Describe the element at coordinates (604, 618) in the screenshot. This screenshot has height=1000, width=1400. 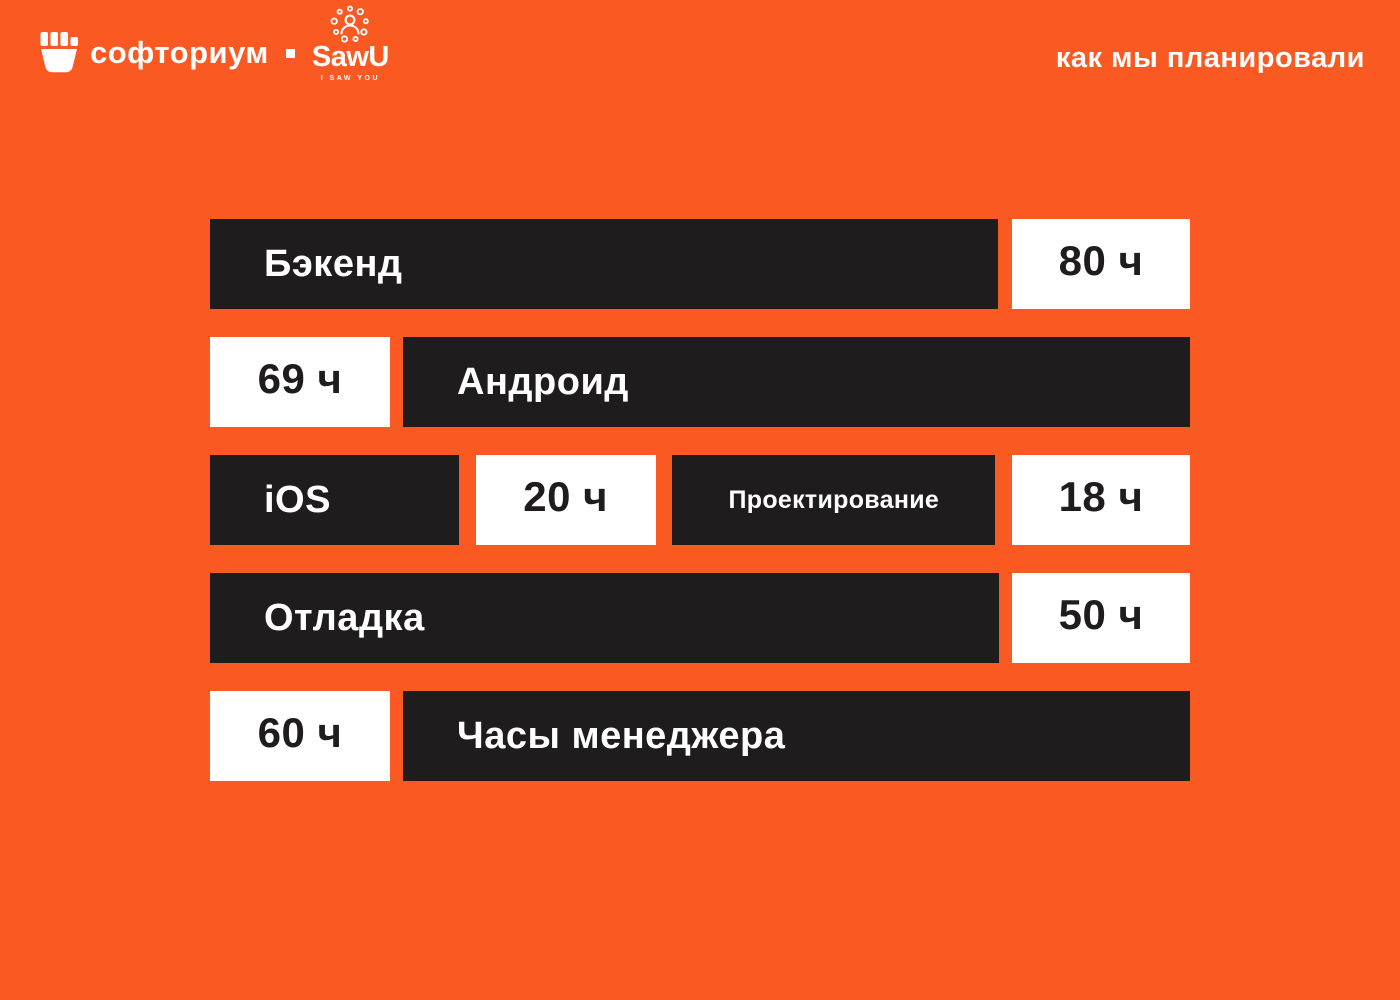
I see `task-bar-debug: Отладка` at that location.